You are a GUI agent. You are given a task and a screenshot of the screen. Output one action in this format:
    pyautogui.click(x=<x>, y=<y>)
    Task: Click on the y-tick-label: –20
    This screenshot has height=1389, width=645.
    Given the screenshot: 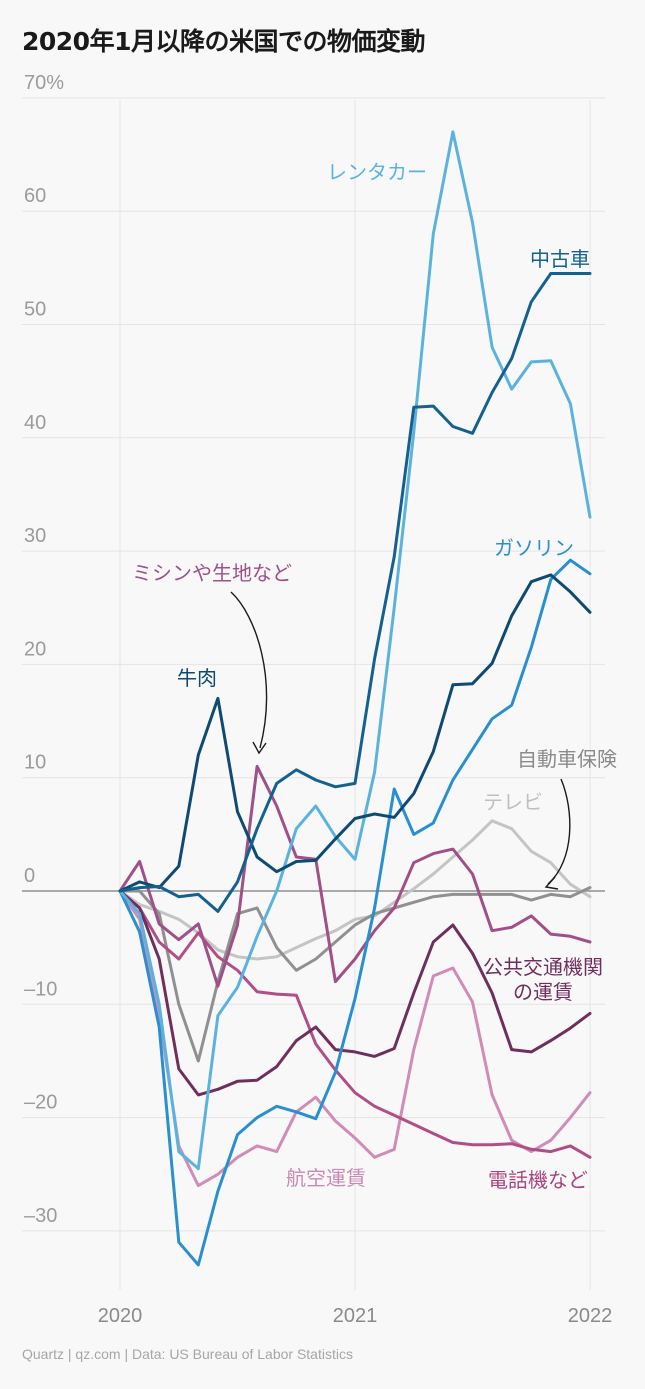 What is the action you would take?
    pyautogui.click(x=40, y=1103)
    